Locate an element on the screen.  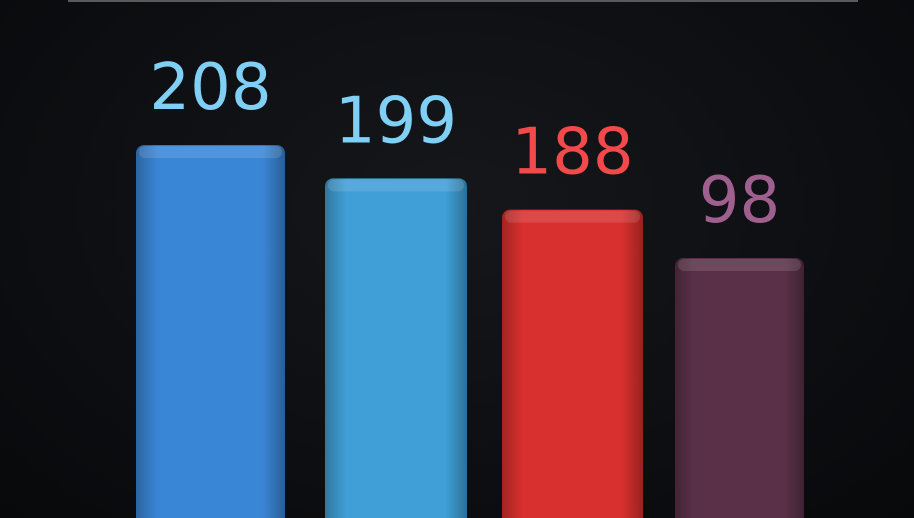
top-divider is located at coordinates (463, 1).